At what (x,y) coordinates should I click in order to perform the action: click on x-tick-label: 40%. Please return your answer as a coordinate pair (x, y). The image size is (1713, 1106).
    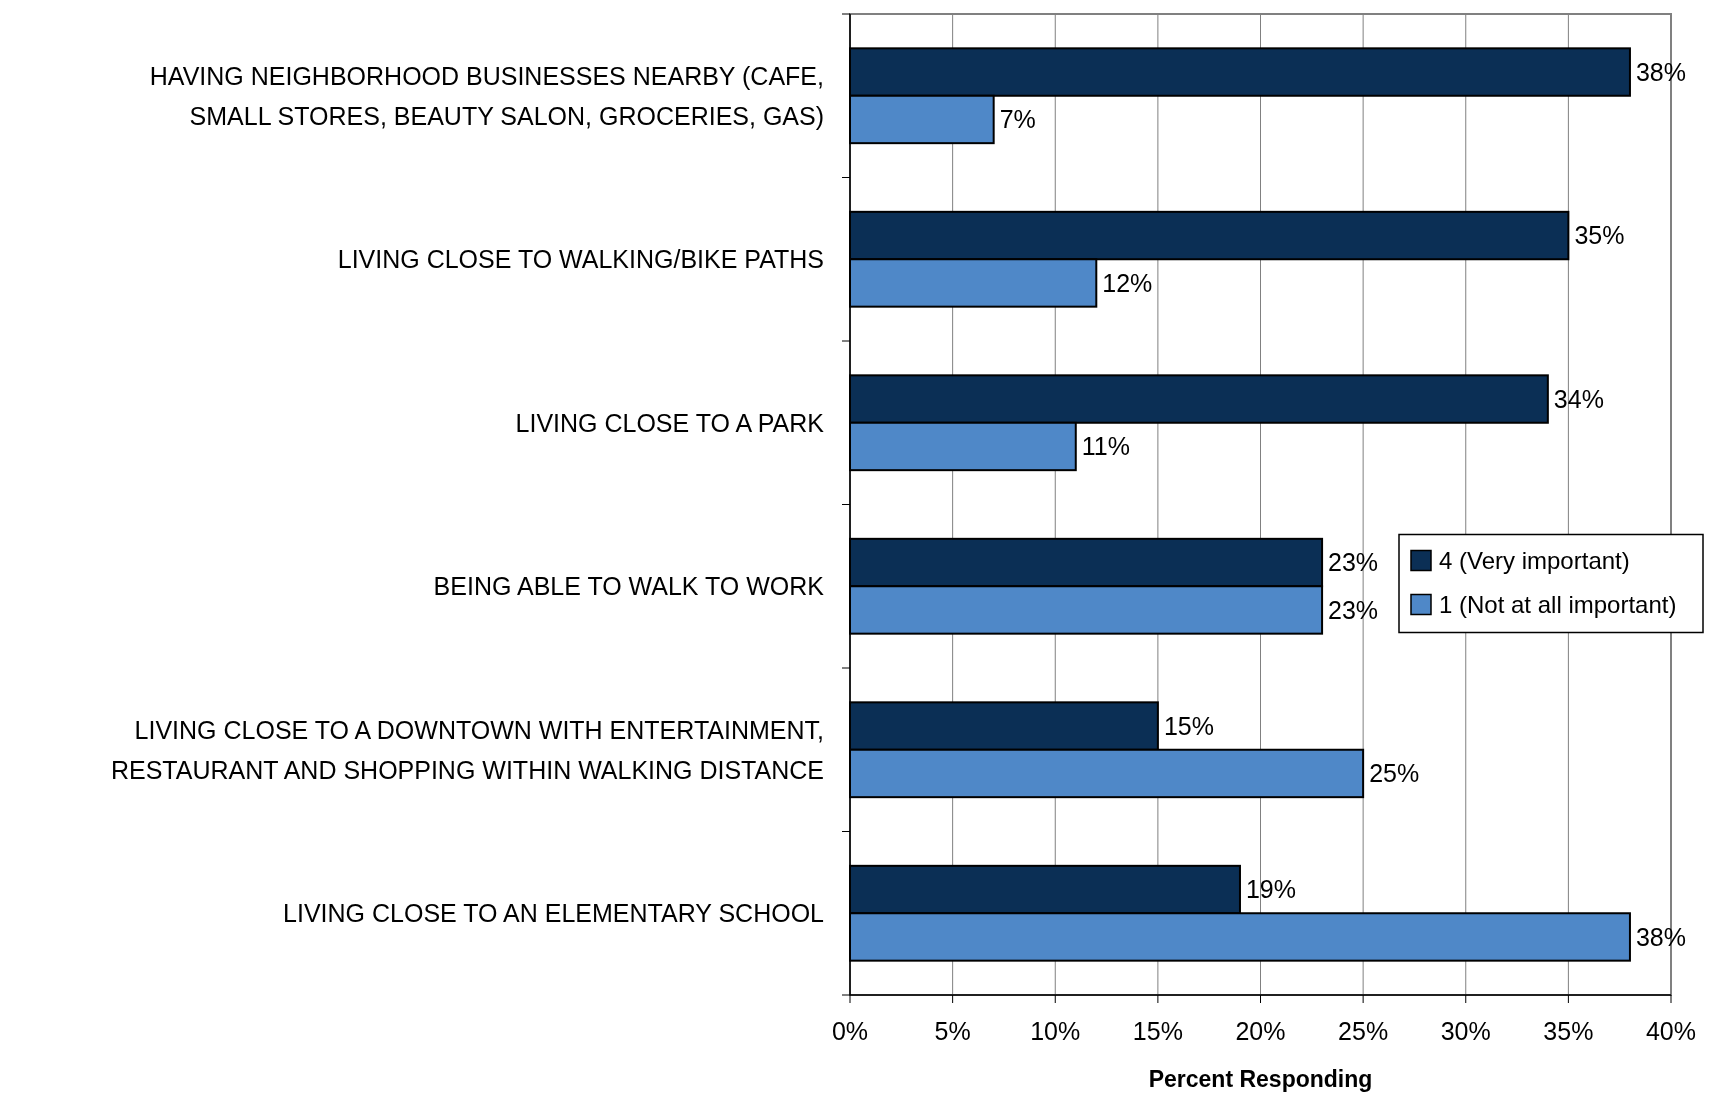
    Looking at the image, I should click on (1671, 1031).